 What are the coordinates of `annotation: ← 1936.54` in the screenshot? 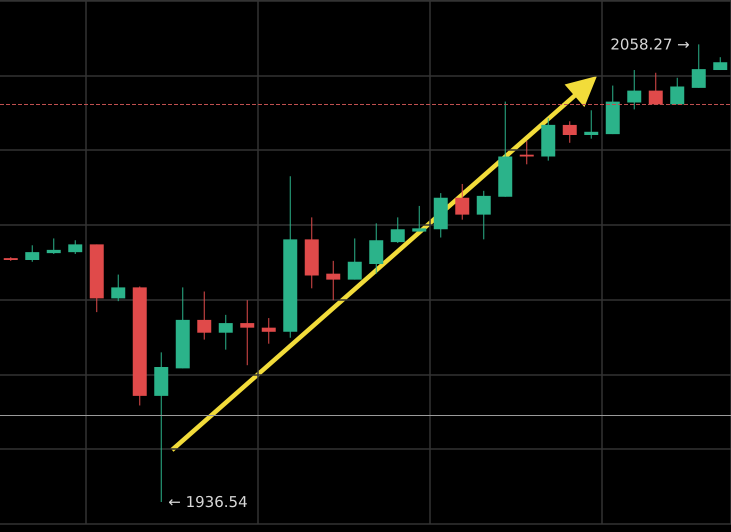 It's located at (208, 502).